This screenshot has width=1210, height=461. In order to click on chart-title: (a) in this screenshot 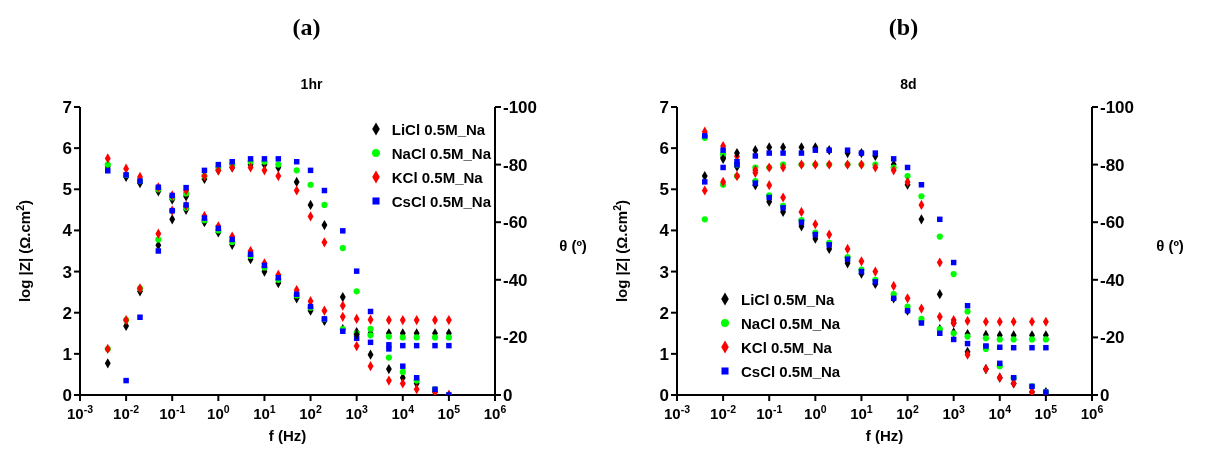, I will do `click(306, 27)`.